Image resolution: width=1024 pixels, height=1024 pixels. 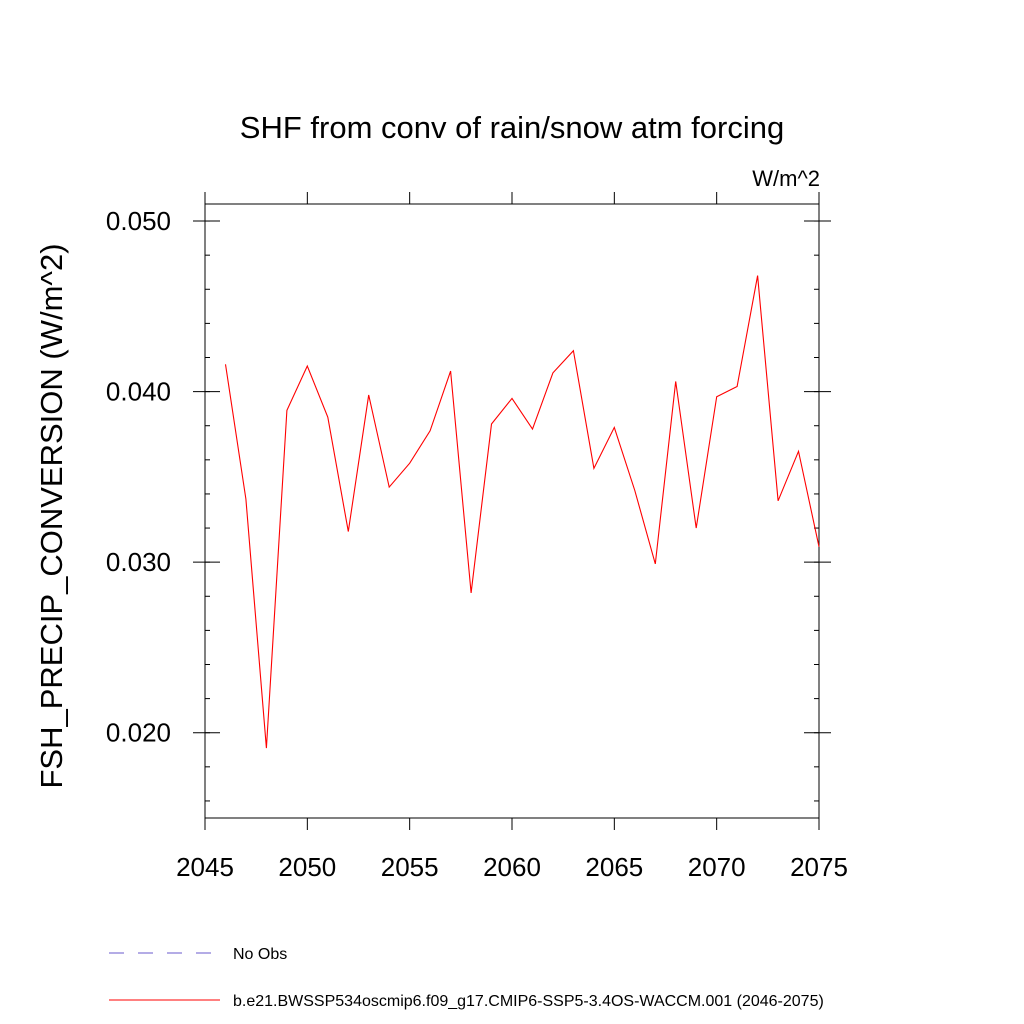 I want to click on y-tick-label: 0.030, so click(x=138, y=562).